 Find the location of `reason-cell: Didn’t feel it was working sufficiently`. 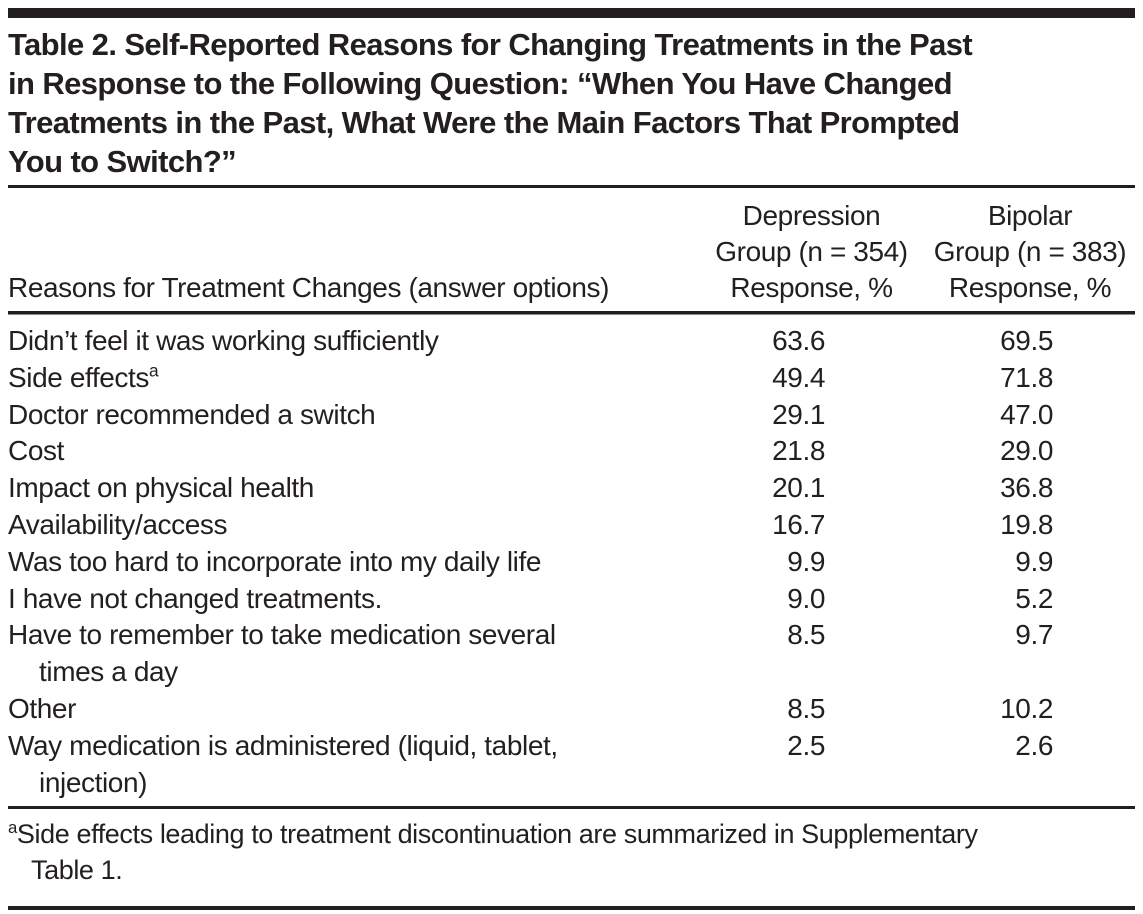

reason-cell: Didn’t feel it was working sufficiently is located at coordinates (353, 341).